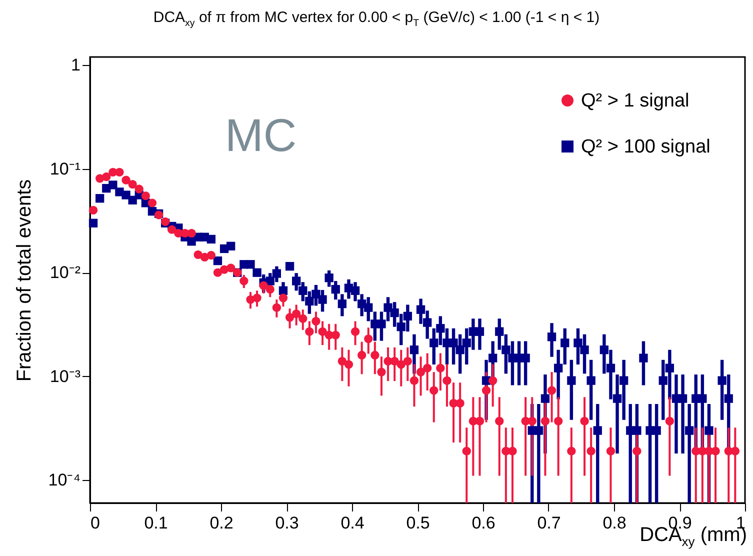 Image resolution: width=753 pixels, height=556 pixels. I want to click on legend-label: Q² > 1 signal, so click(635, 101).